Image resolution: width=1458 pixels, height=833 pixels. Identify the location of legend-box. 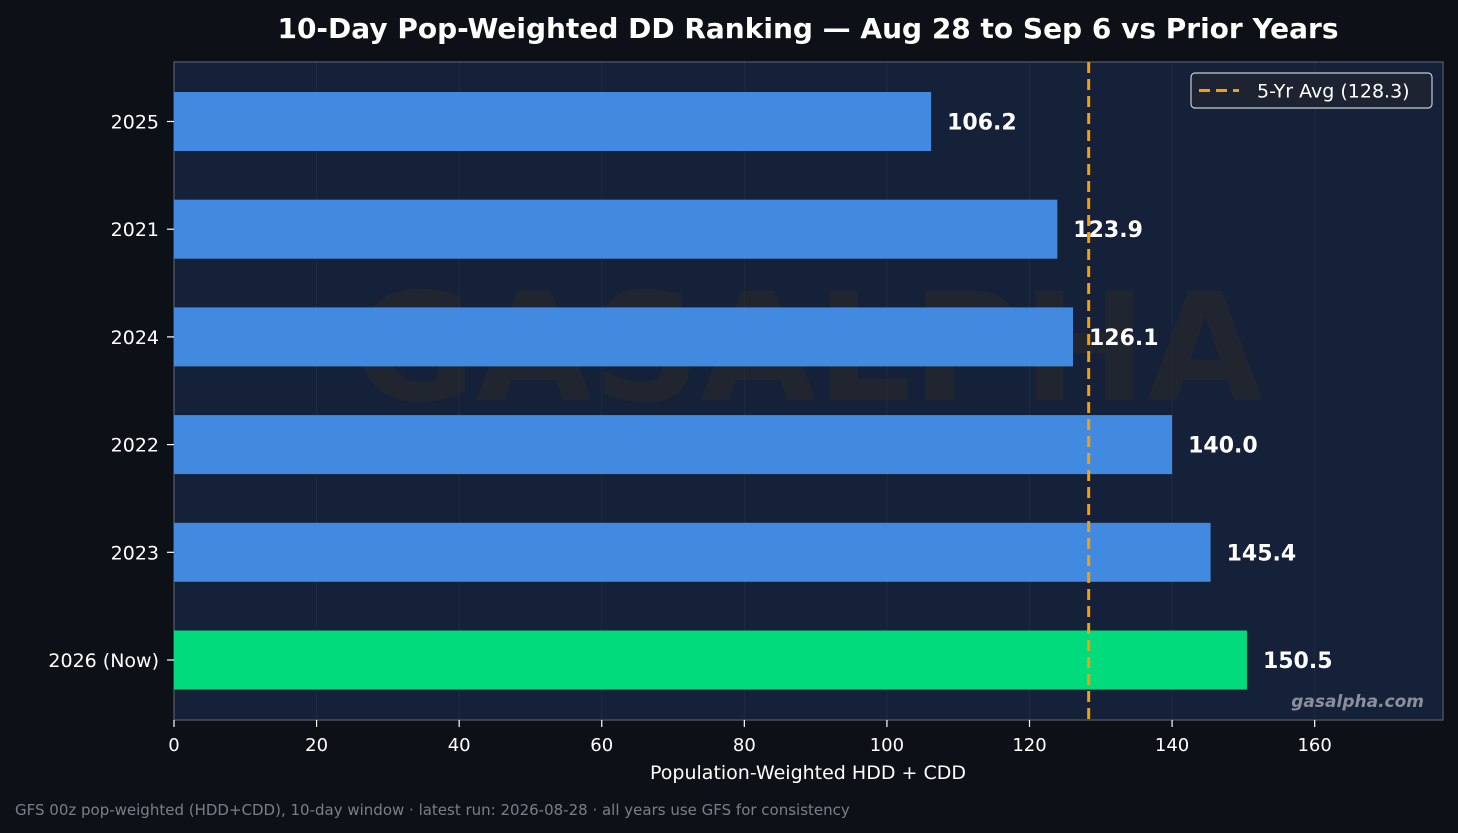
(1311, 90).